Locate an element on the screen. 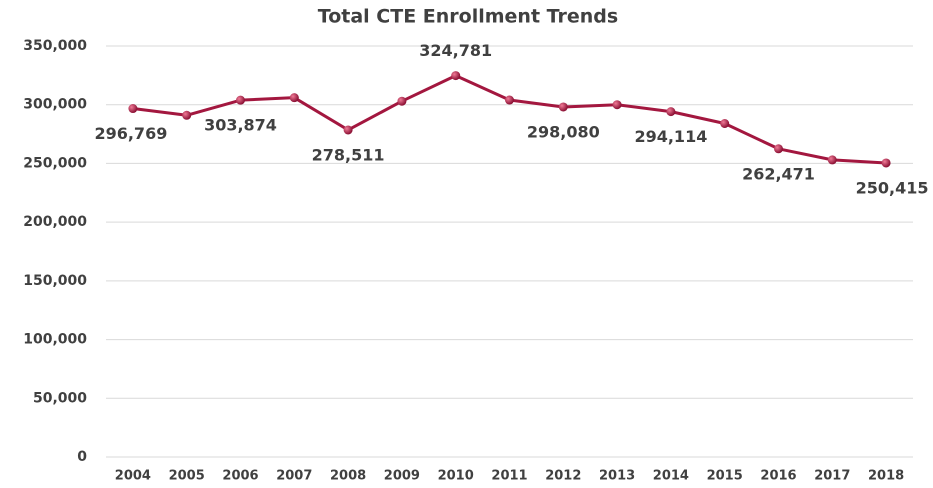  data-label: 294,114 is located at coordinates (670, 136).